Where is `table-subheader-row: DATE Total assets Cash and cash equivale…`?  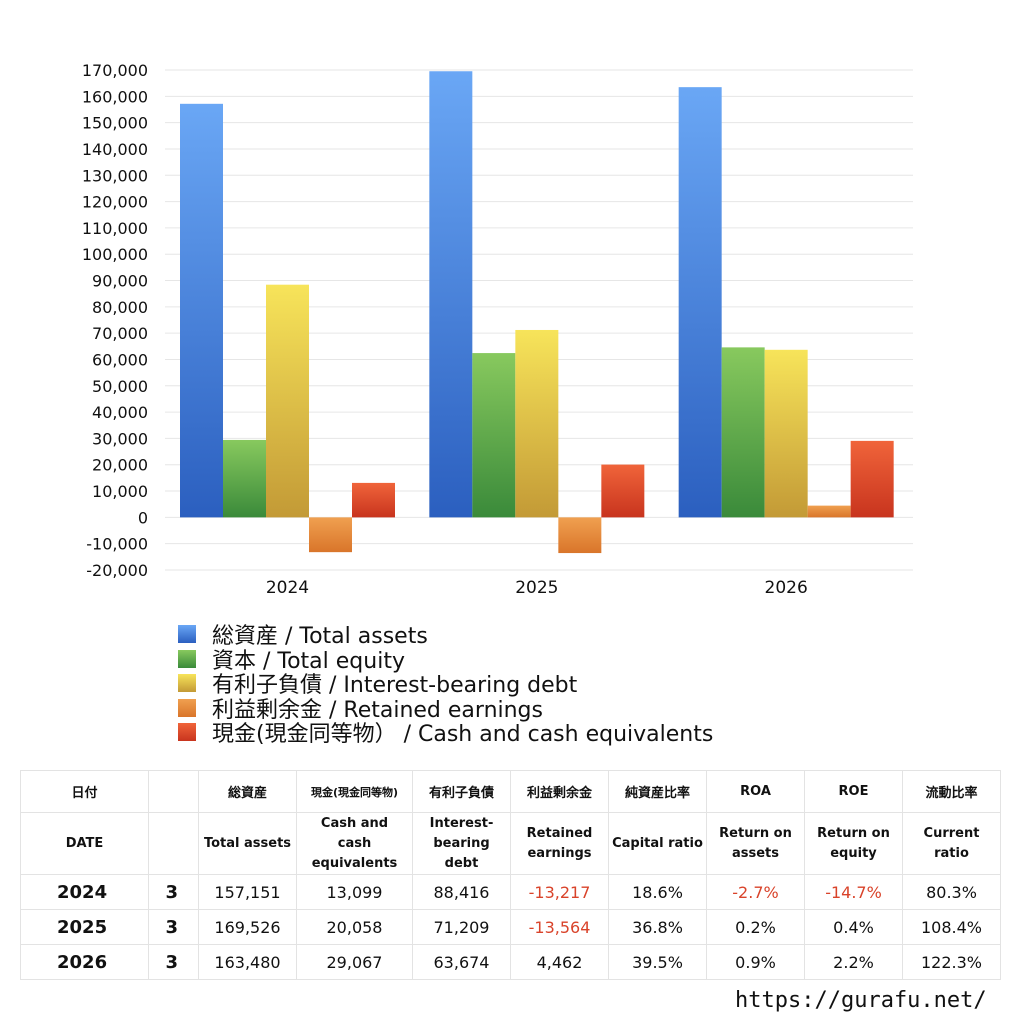
table-subheader-row: DATE Total assets Cash and cash equivale… is located at coordinates (510, 843).